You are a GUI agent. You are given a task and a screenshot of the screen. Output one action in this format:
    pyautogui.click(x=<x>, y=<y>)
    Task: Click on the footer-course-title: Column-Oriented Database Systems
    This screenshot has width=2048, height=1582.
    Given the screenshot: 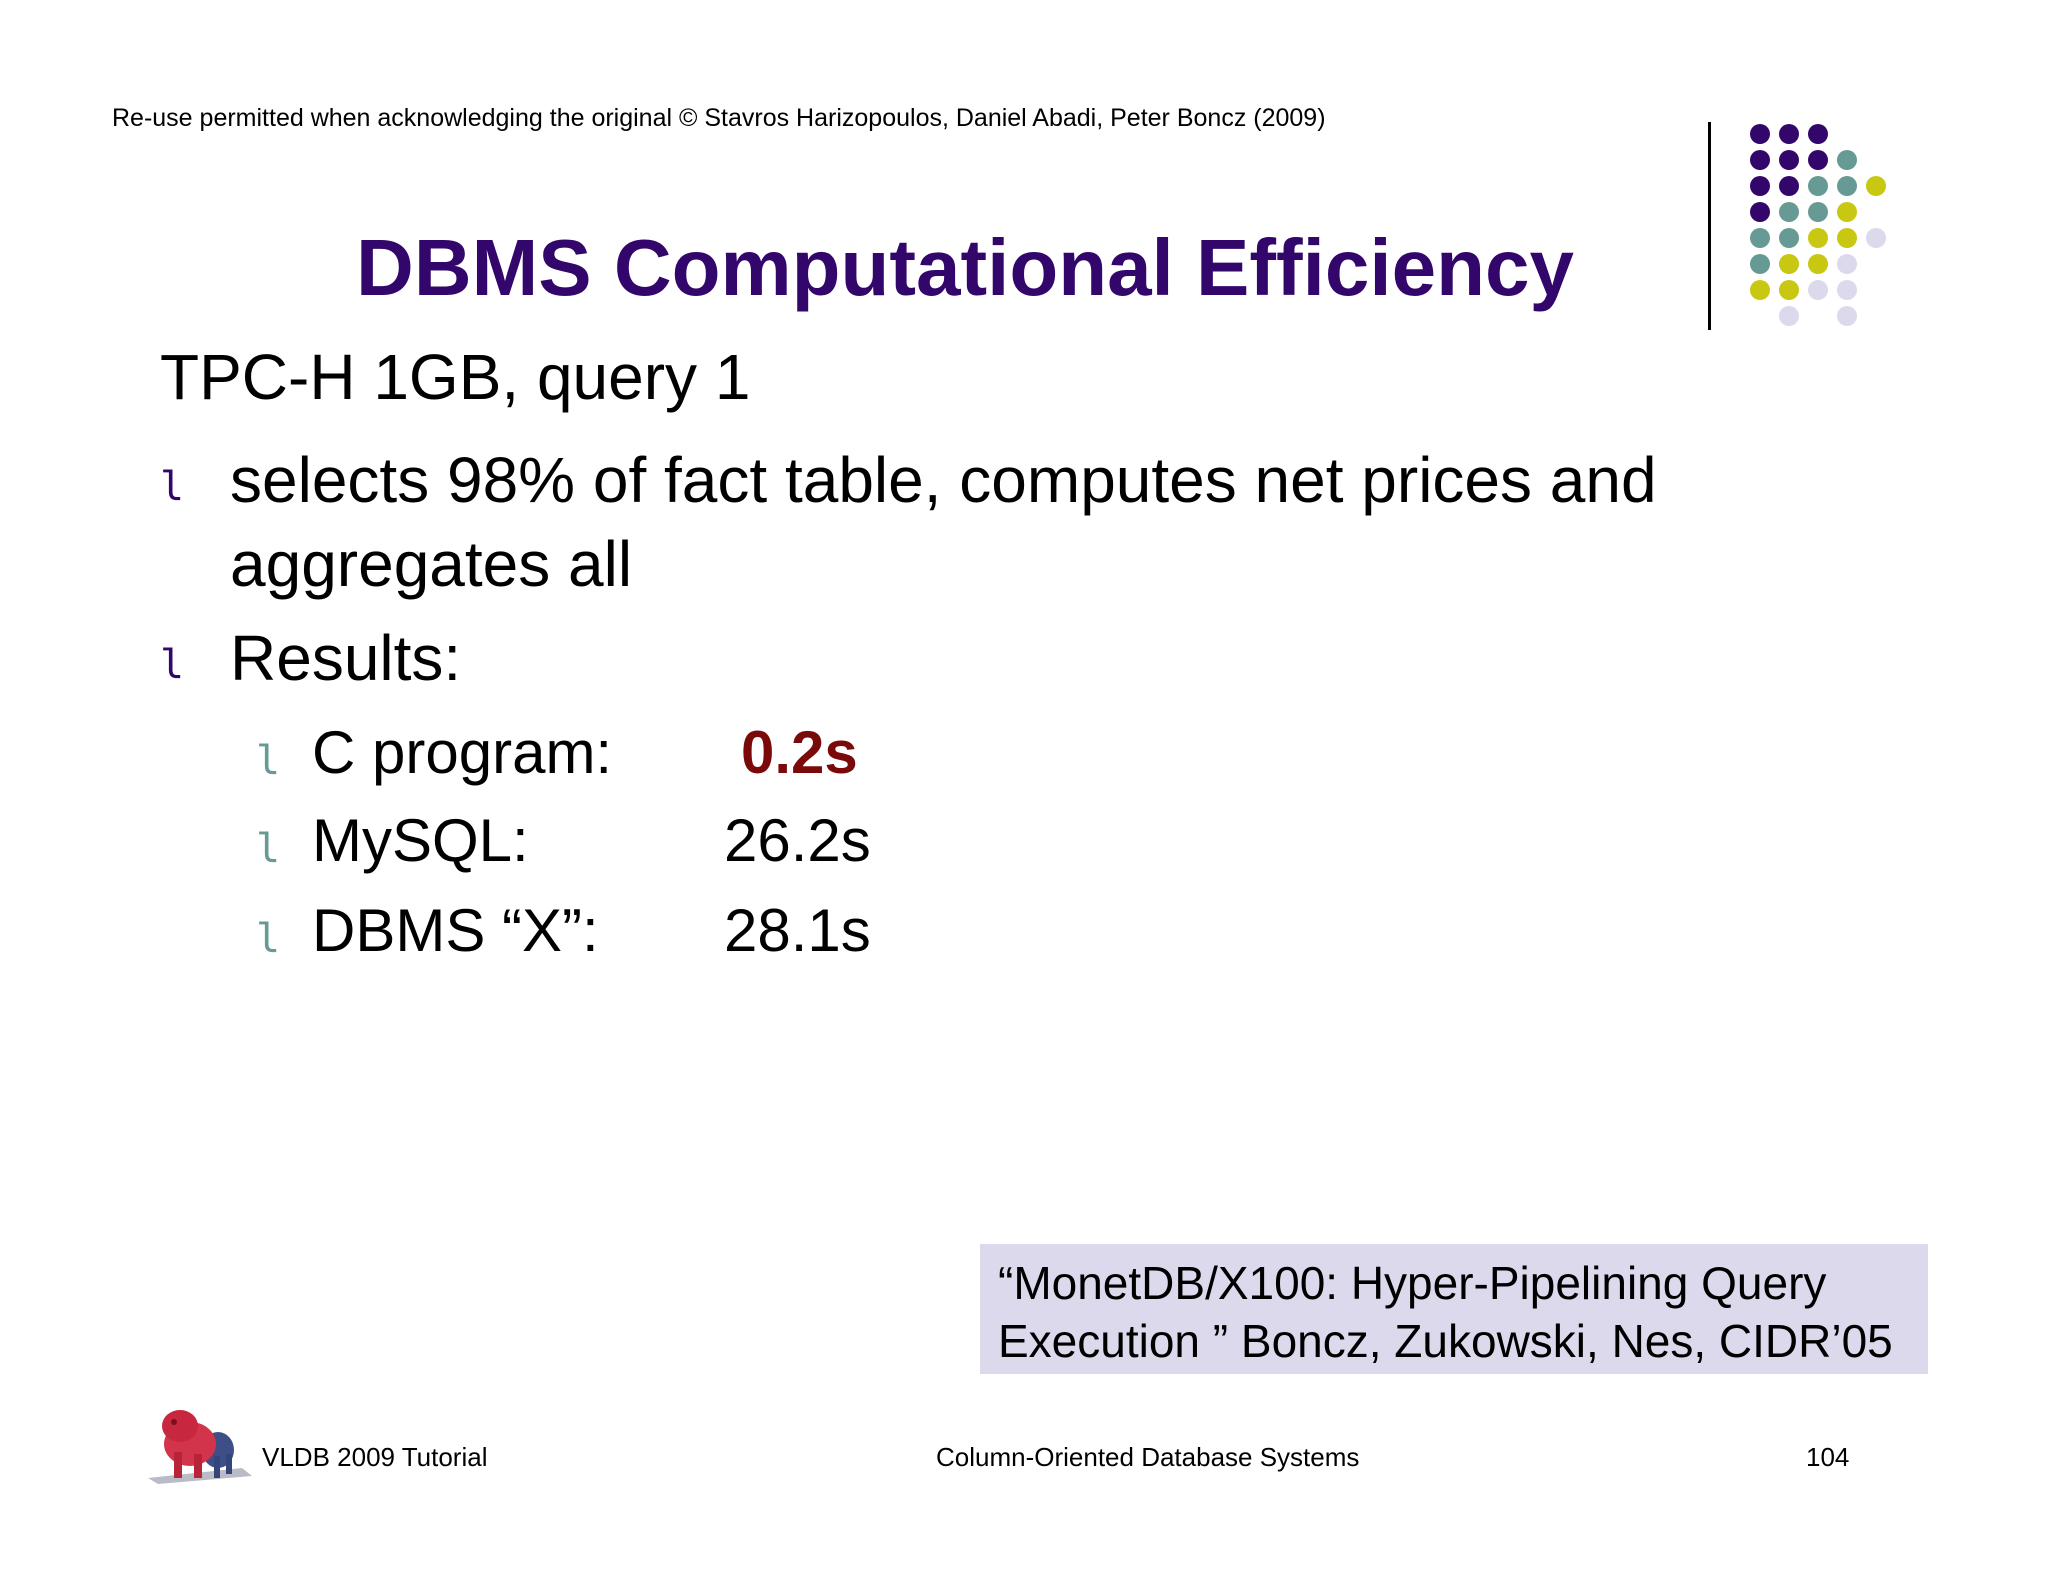 What is the action you would take?
    pyautogui.click(x=1148, y=1457)
    